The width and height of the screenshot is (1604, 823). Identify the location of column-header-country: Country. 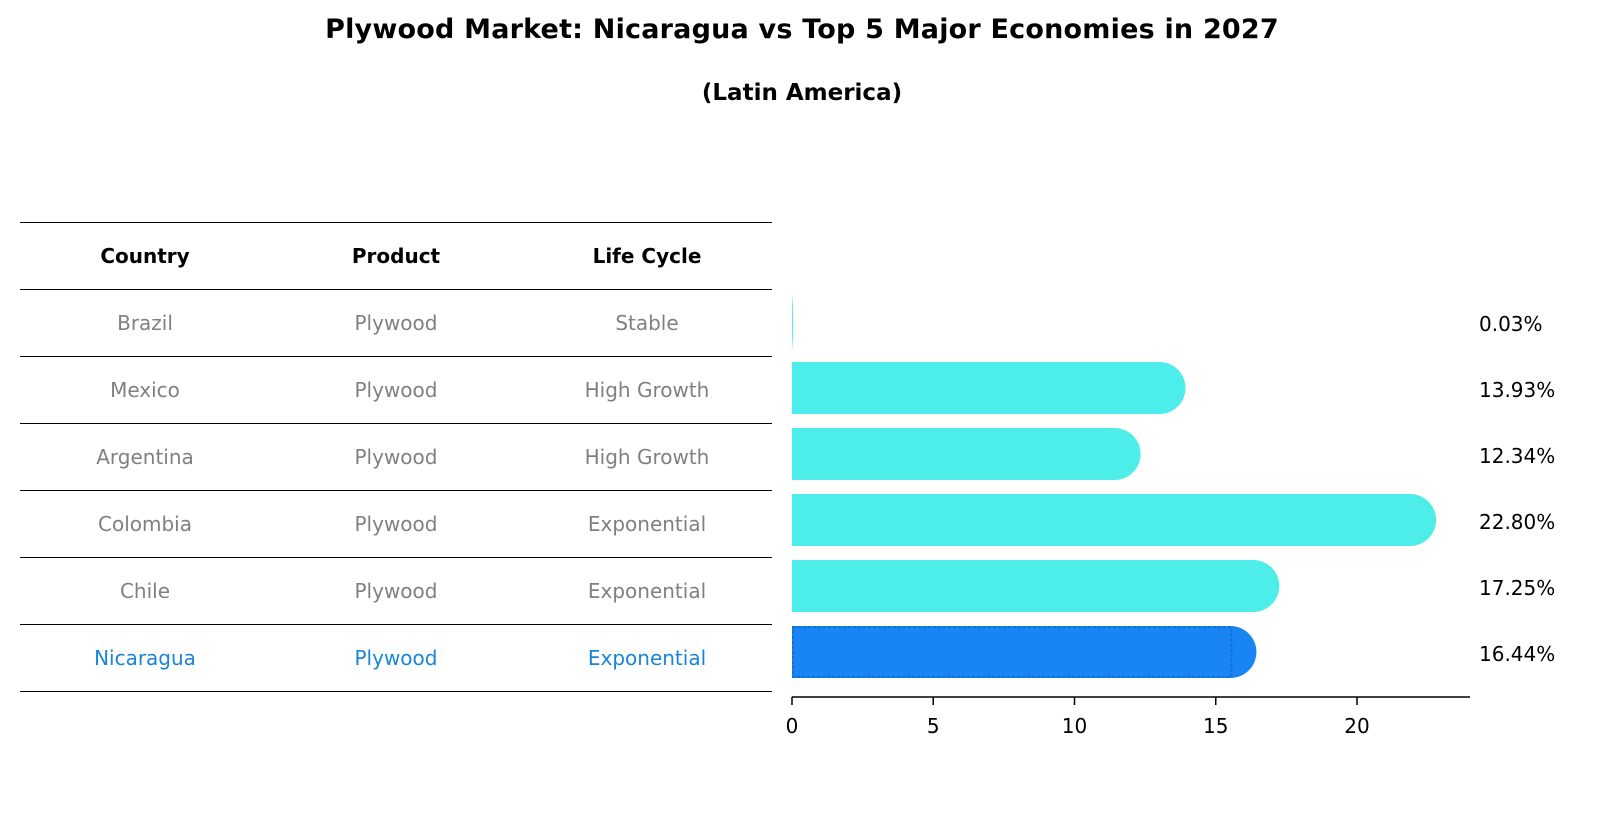
(145, 256).